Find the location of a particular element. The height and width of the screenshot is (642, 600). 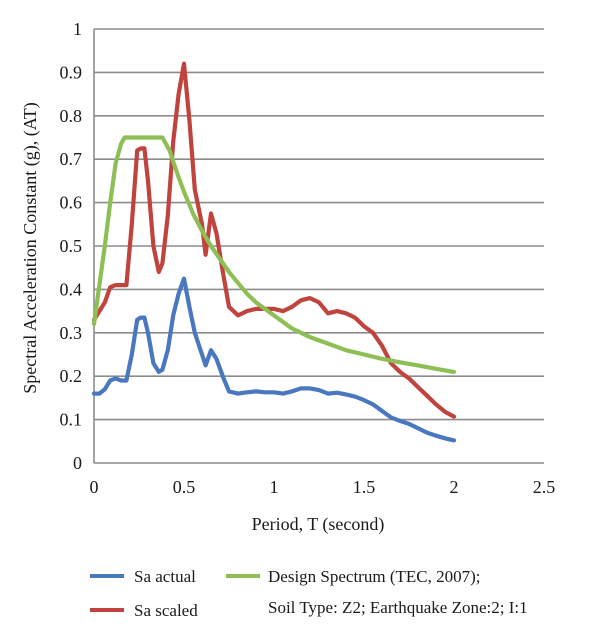

legend-label-sa-actual: Sa actual is located at coordinates (165, 576).